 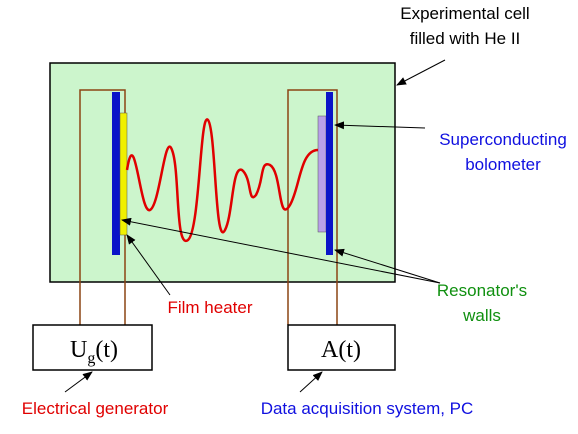 I want to click on acquisition-box-label: A(t), so click(x=341, y=350).